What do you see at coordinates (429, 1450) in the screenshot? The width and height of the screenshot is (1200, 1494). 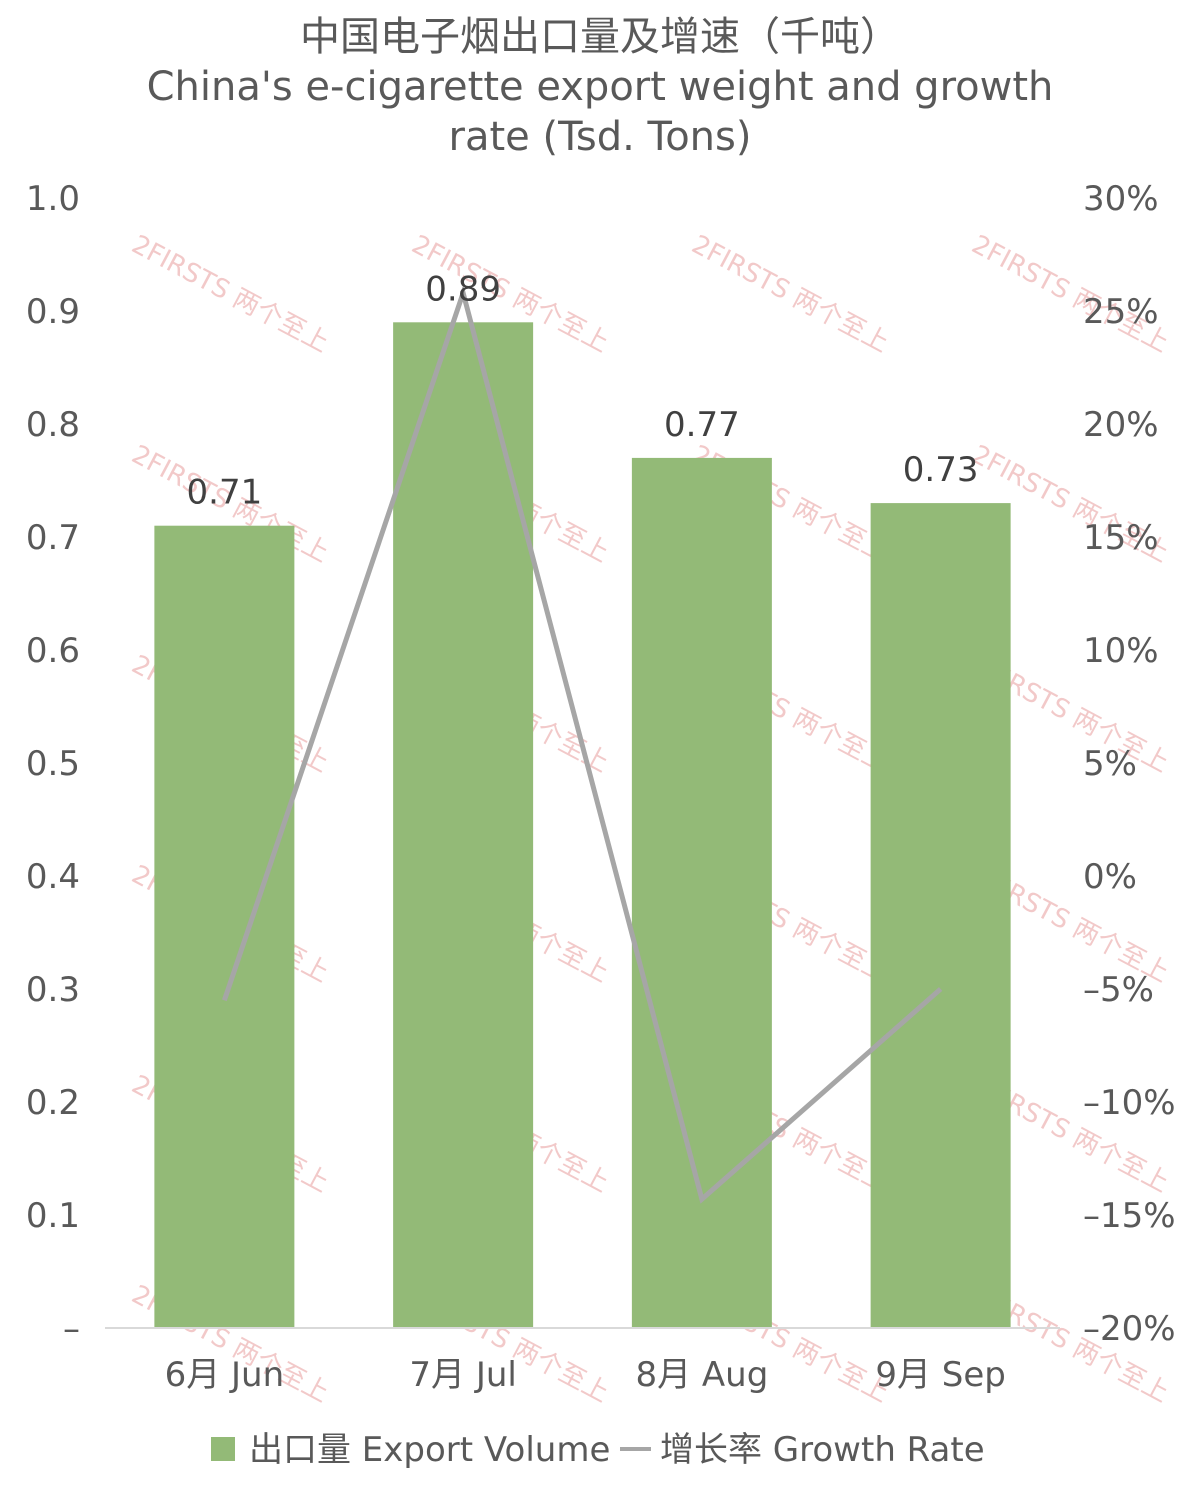 I see `legend-label-export-volume: 出口量 Export Volume` at bounding box center [429, 1450].